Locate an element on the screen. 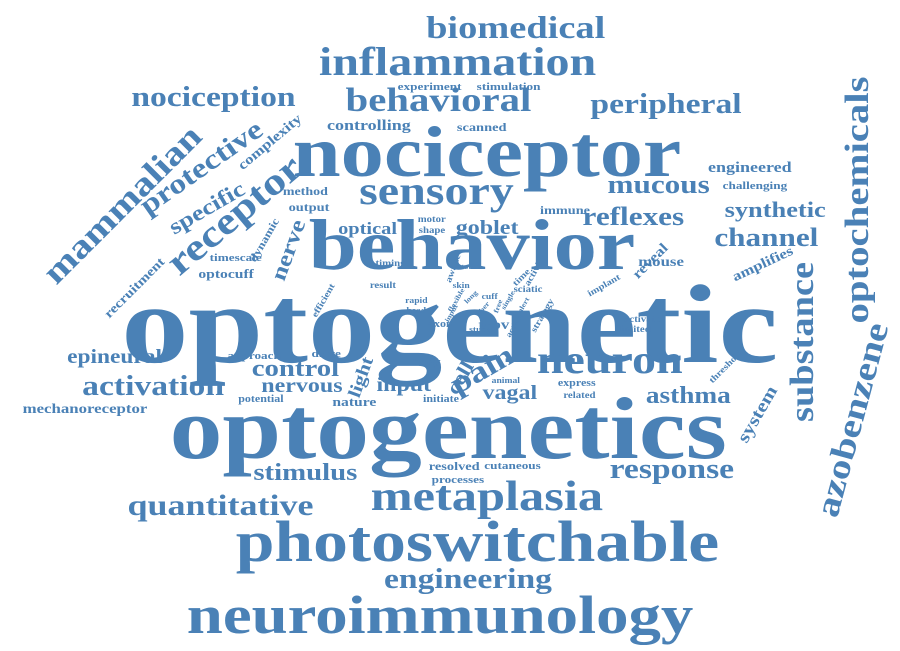 The image size is (900, 651). word-controlling: controlling is located at coordinates (369, 125).